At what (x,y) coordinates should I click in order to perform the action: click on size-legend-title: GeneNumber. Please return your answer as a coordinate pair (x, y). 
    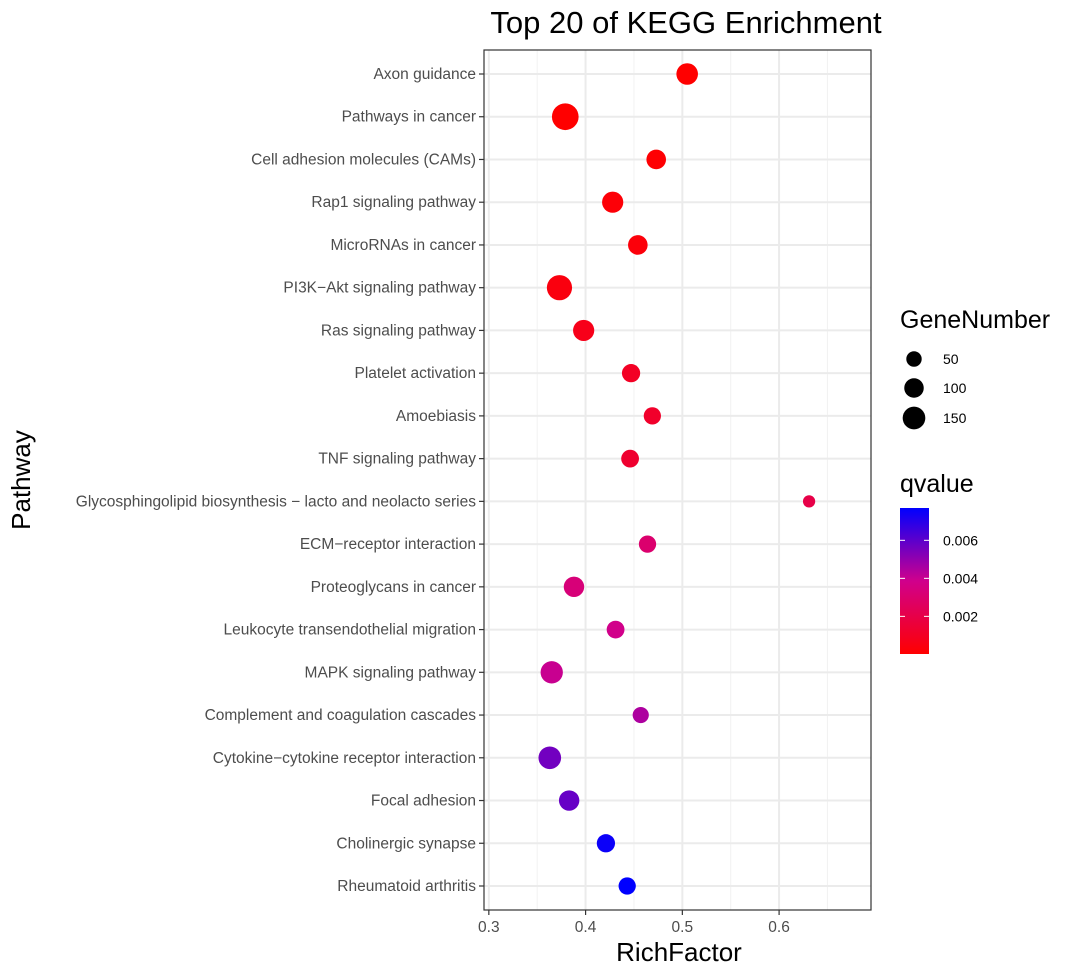
    Looking at the image, I should click on (975, 320).